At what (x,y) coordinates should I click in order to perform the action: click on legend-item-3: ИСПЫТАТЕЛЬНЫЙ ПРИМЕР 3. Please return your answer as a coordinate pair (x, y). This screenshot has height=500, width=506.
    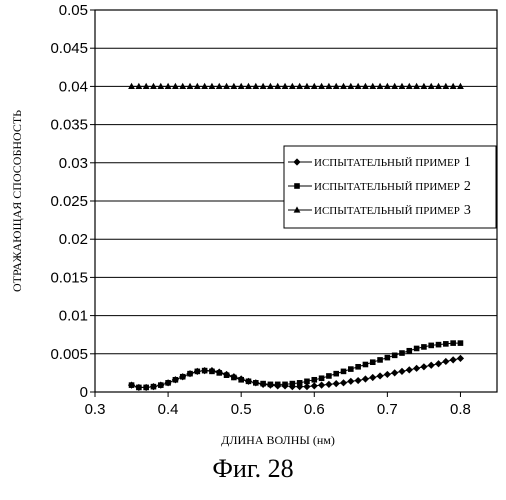
    Looking at the image, I should click on (379, 210).